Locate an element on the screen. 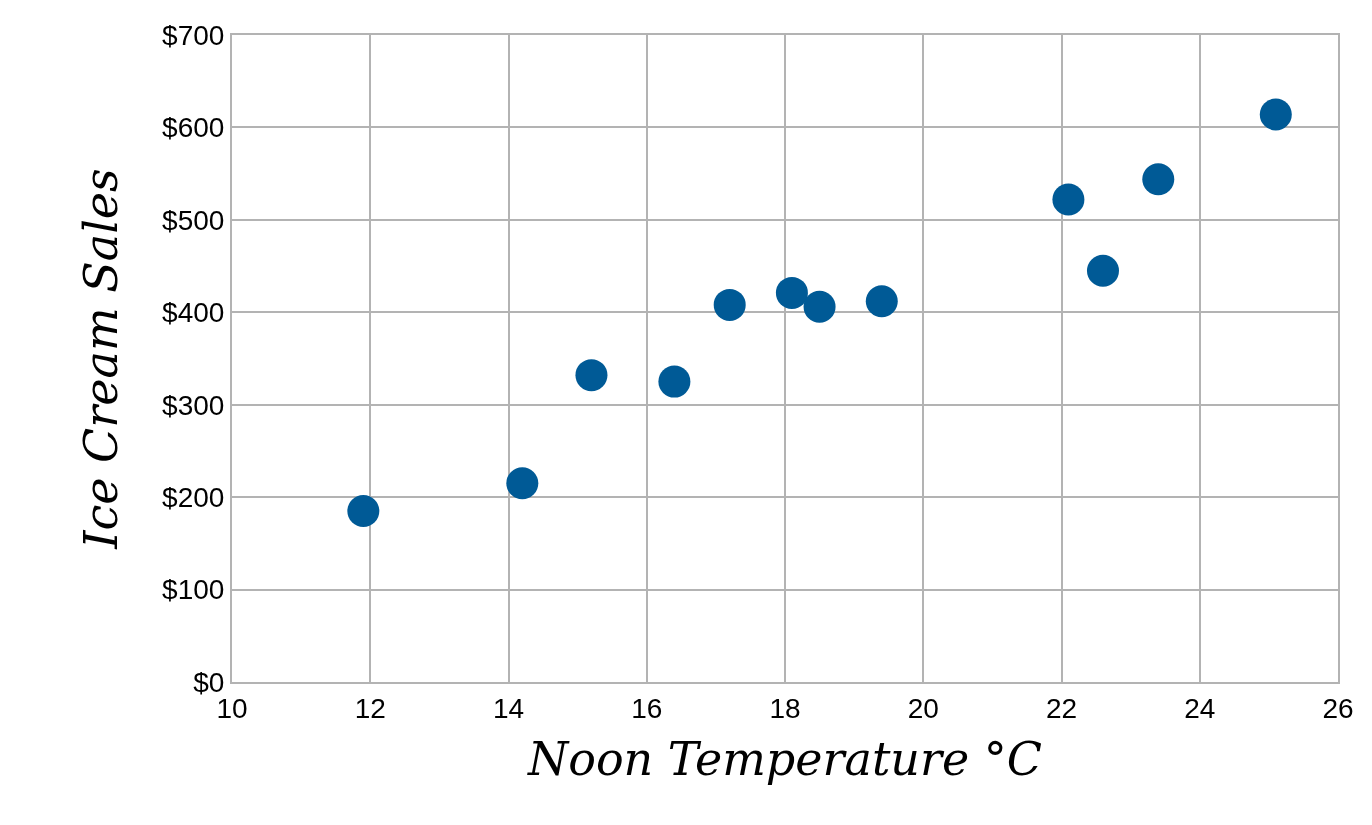  x-tick-label: 20 is located at coordinates (923, 708).